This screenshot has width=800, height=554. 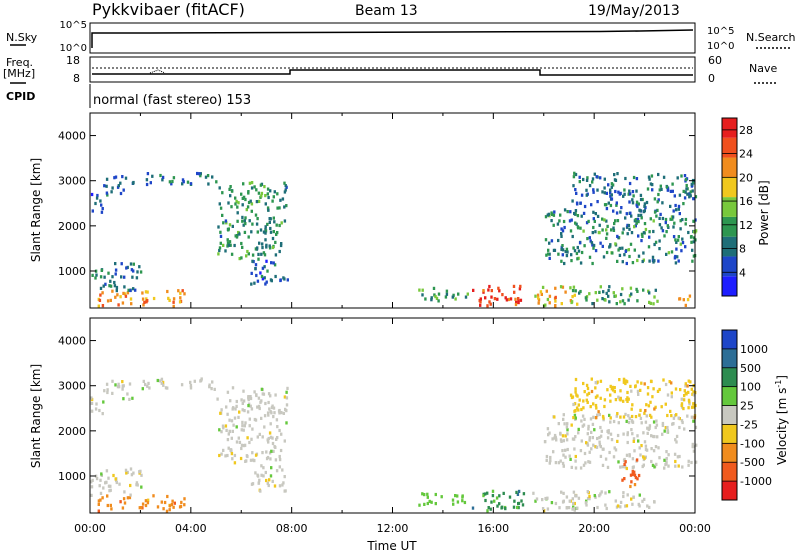 What do you see at coordinates (742, 272) in the screenshot?
I see `colorbar-tick-label: 4` at bounding box center [742, 272].